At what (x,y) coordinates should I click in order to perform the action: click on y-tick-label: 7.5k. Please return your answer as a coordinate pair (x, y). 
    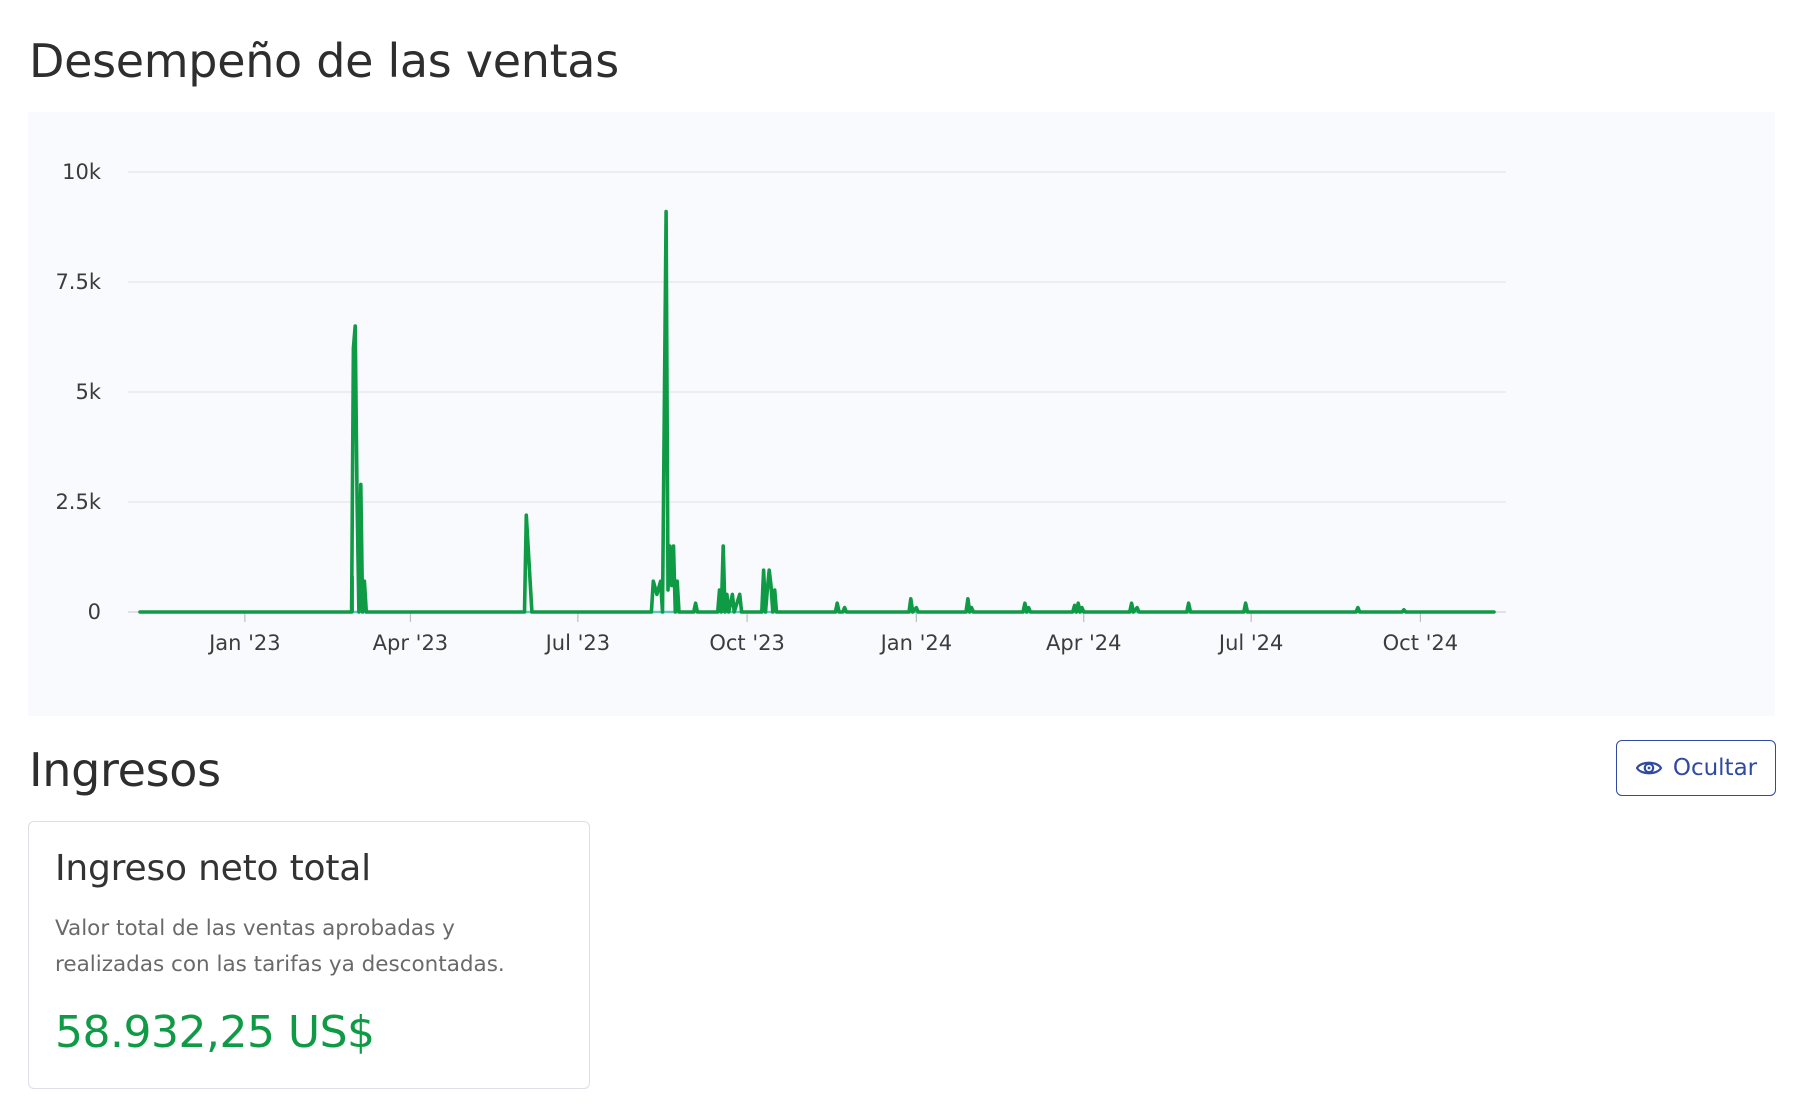
    Looking at the image, I should click on (78, 282).